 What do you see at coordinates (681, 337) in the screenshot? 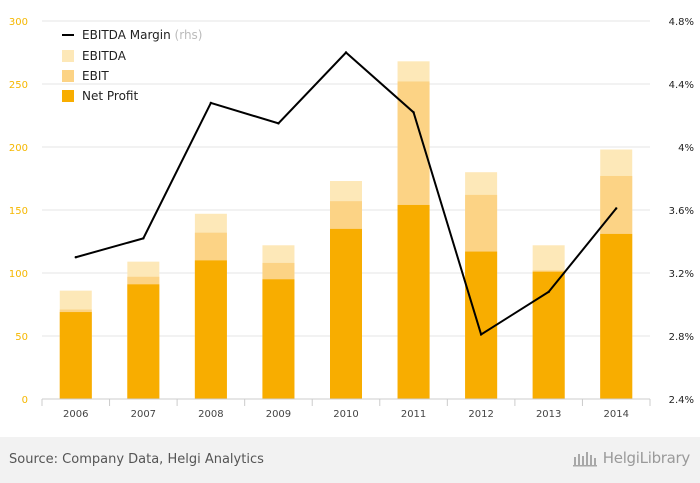
I see `right-tick-label: 2.8%` at bounding box center [681, 337].